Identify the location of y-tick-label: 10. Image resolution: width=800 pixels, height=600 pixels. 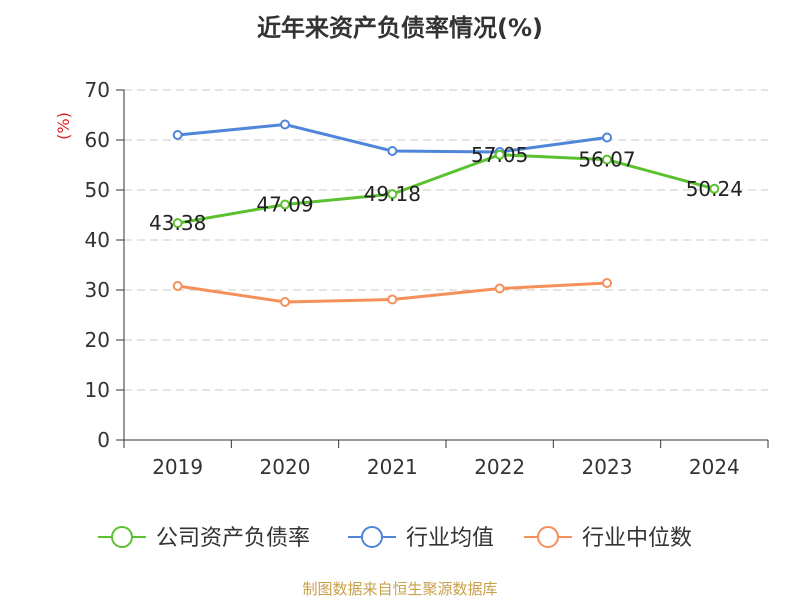
(97, 390).